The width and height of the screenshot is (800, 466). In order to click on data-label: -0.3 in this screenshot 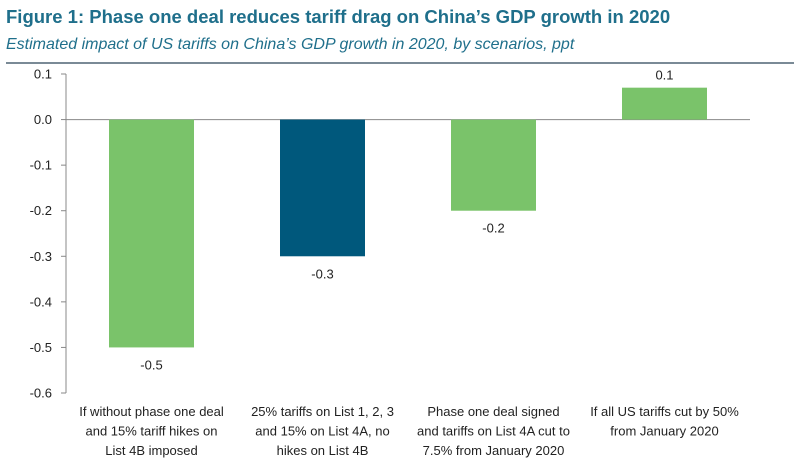, I will do `click(322, 273)`.